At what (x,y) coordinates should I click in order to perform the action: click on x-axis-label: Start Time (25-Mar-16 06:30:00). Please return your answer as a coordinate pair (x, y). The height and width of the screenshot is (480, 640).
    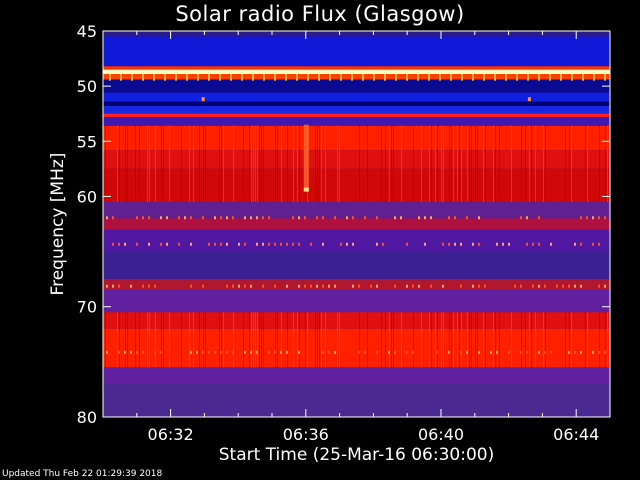
    Looking at the image, I should click on (356, 455).